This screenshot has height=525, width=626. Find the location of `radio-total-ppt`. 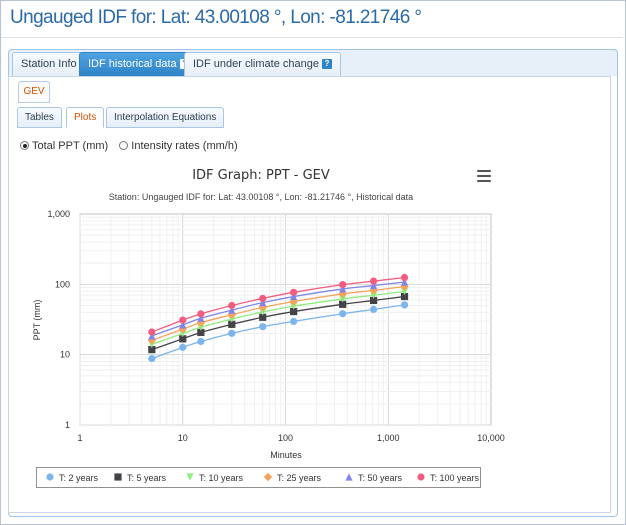

radio-total-ppt is located at coordinates (24, 145).